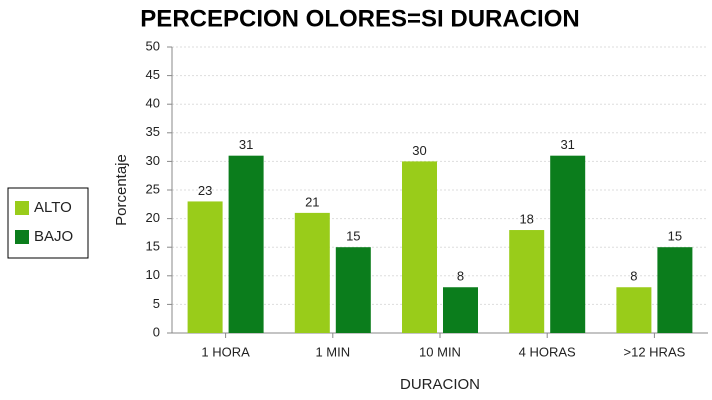 The height and width of the screenshot is (400, 712). Describe the element at coordinates (332, 351) in the screenshot. I see `x-tick-label: 1 MIN` at that location.